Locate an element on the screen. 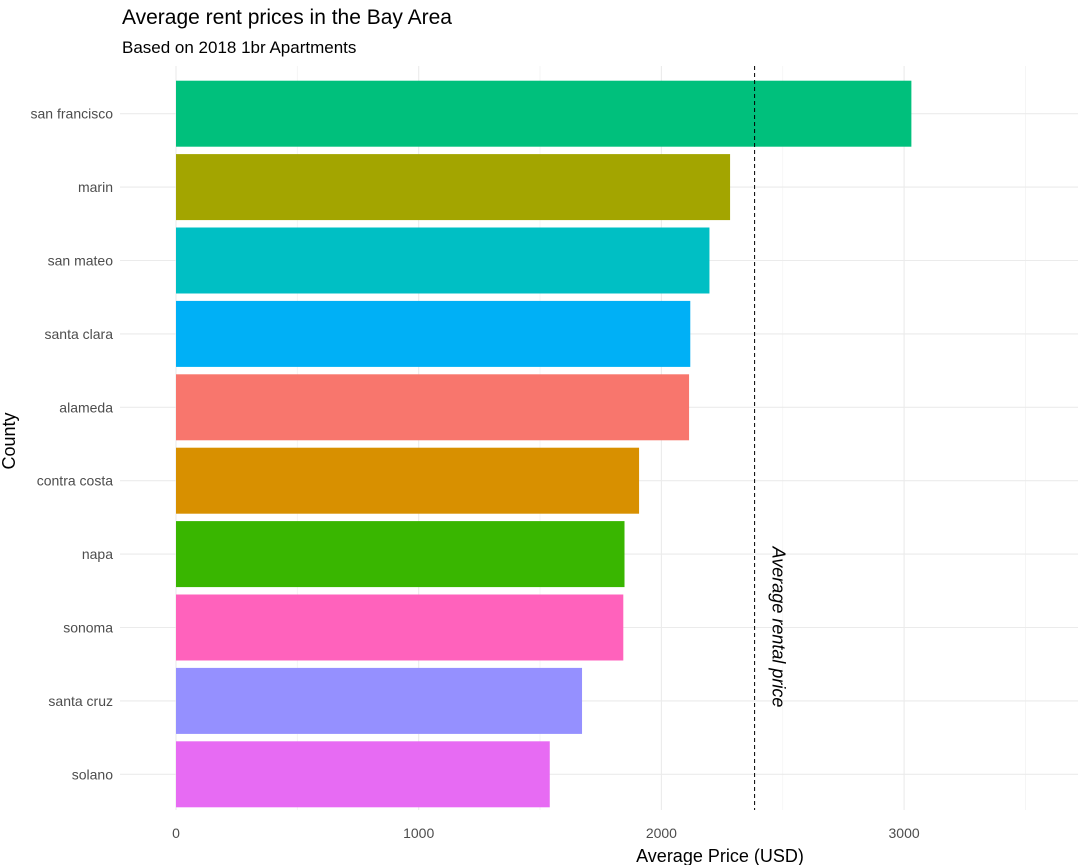  reference-line-group: Average rental price is located at coordinates (771, 438).